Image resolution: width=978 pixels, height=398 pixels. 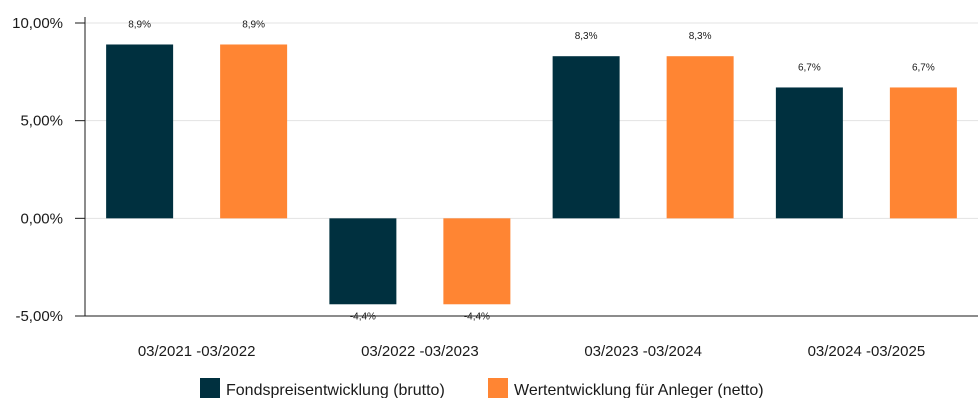 What do you see at coordinates (41, 218) in the screenshot?
I see `y-tick-label: 0,00%` at bounding box center [41, 218].